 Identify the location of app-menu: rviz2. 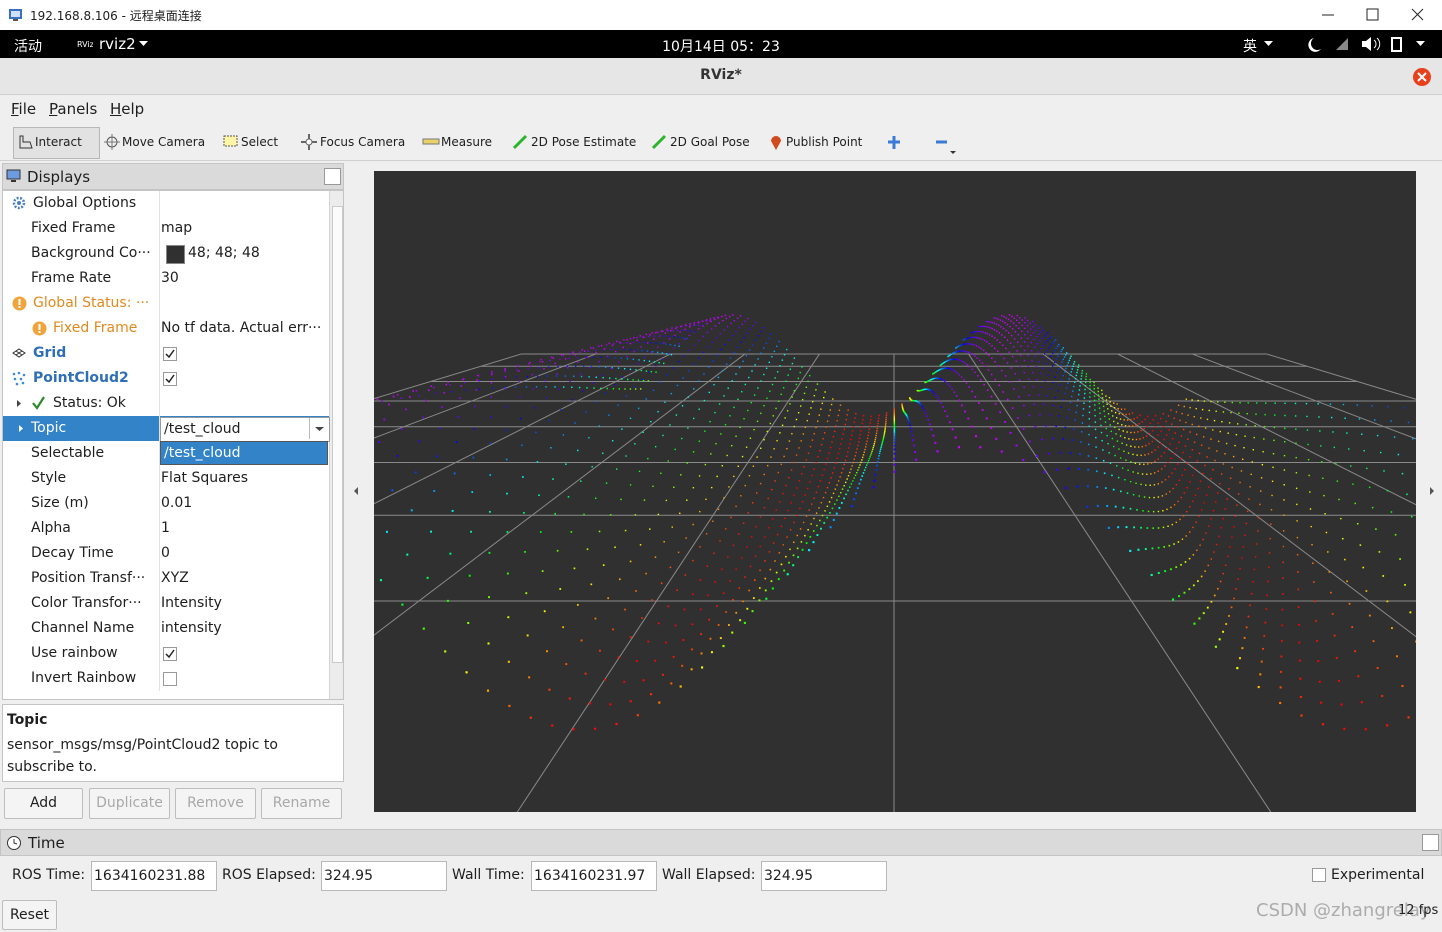
(117, 44).